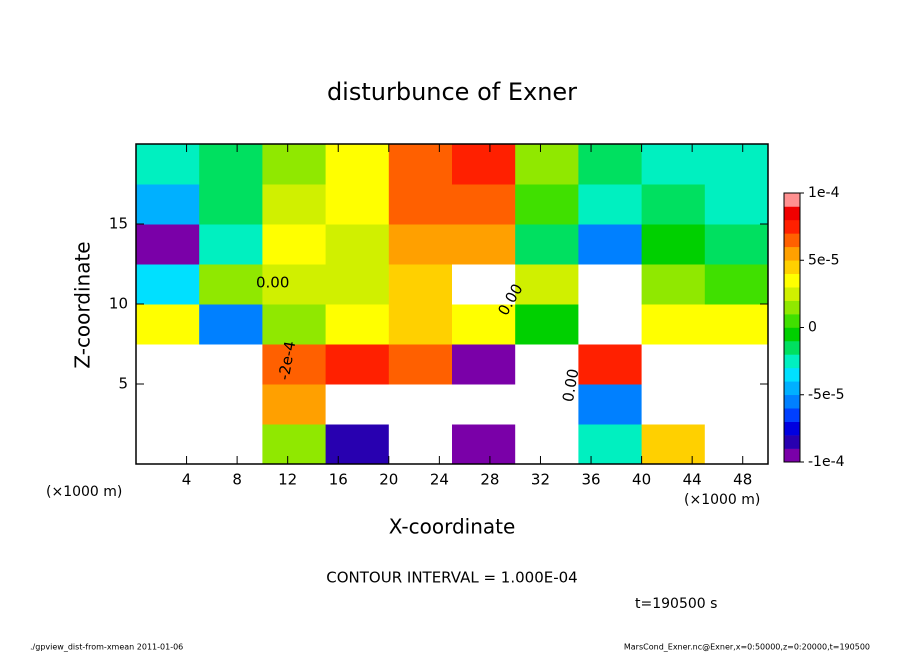  I want to click on x-tick-label: 20, so click(388, 480).